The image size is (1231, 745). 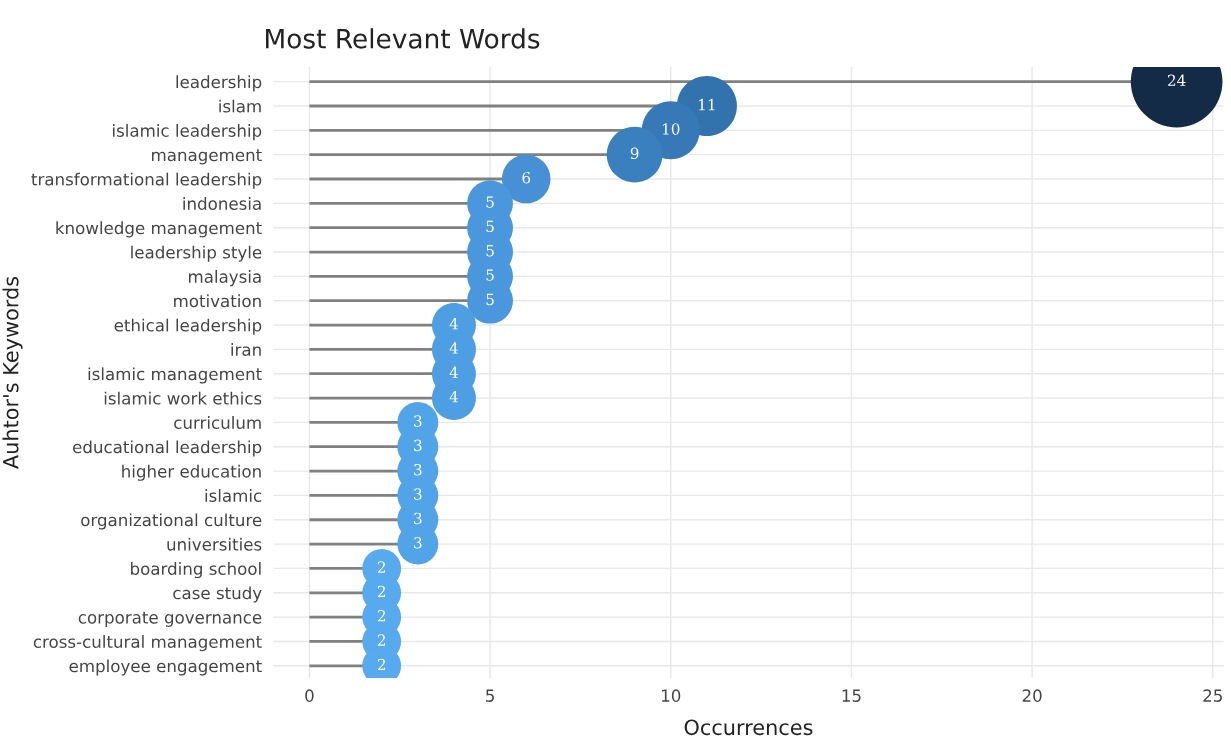 What do you see at coordinates (671, 129) in the screenshot?
I see `data-label: 10` at bounding box center [671, 129].